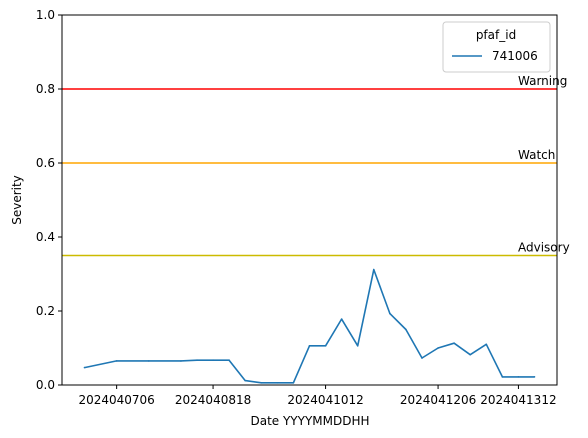 This screenshot has height=438, width=588. What do you see at coordinates (213, 400) in the screenshot?
I see `x-tick-label: 2024040818` at bounding box center [213, 400].